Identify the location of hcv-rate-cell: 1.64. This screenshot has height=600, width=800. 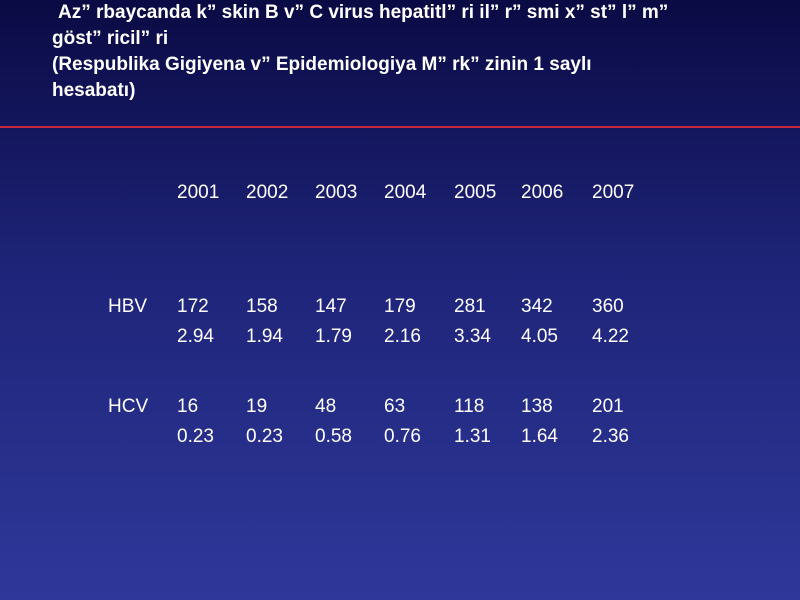
(539, 436).